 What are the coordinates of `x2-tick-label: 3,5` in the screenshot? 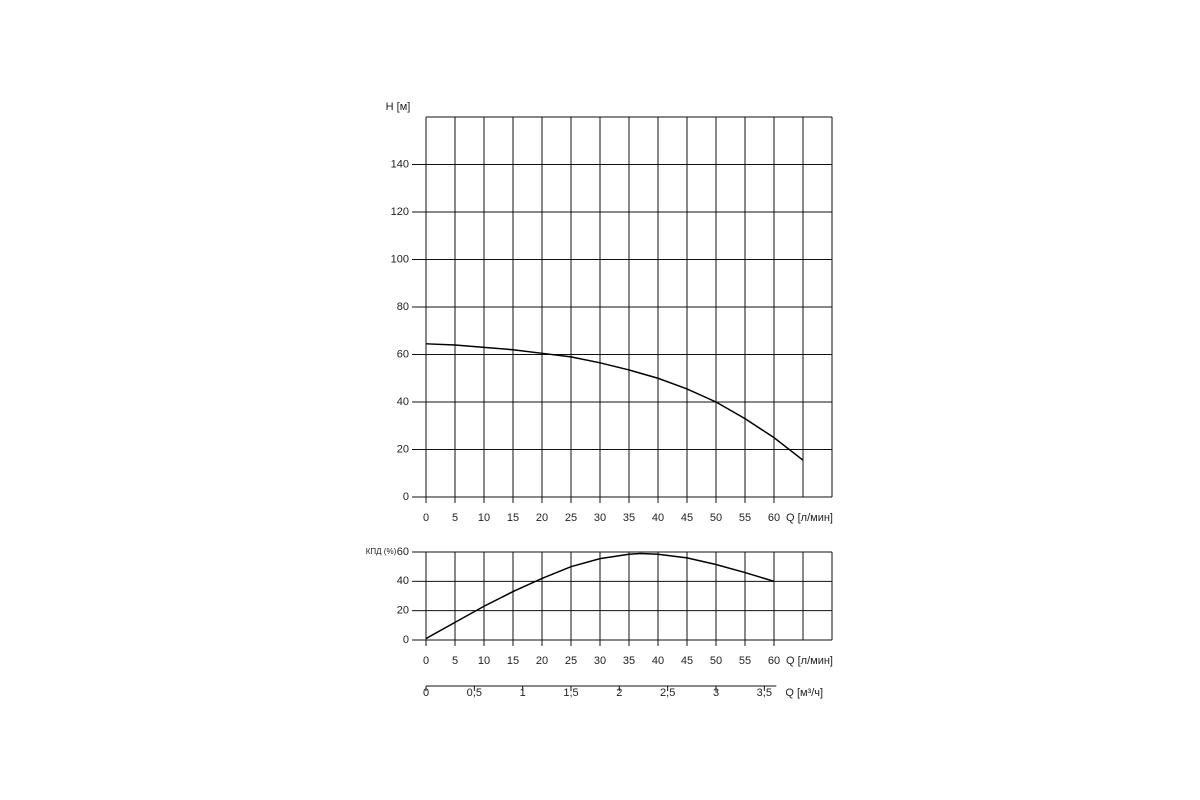 It's located at (764, 693).